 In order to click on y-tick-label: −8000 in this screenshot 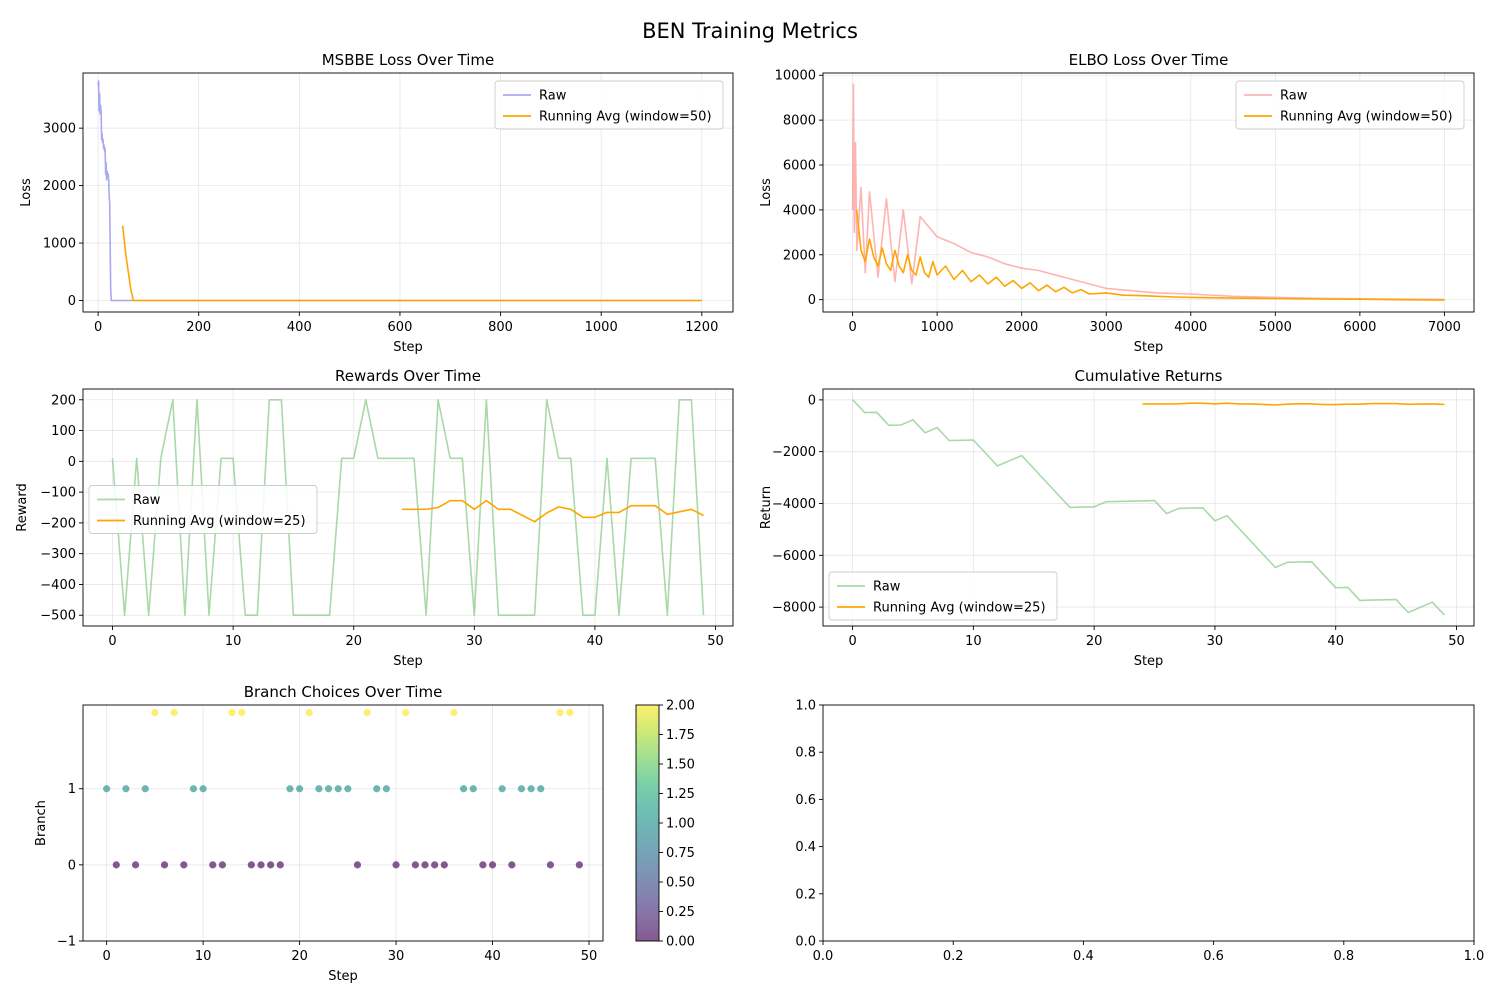, I will do `click(794, 608)`.